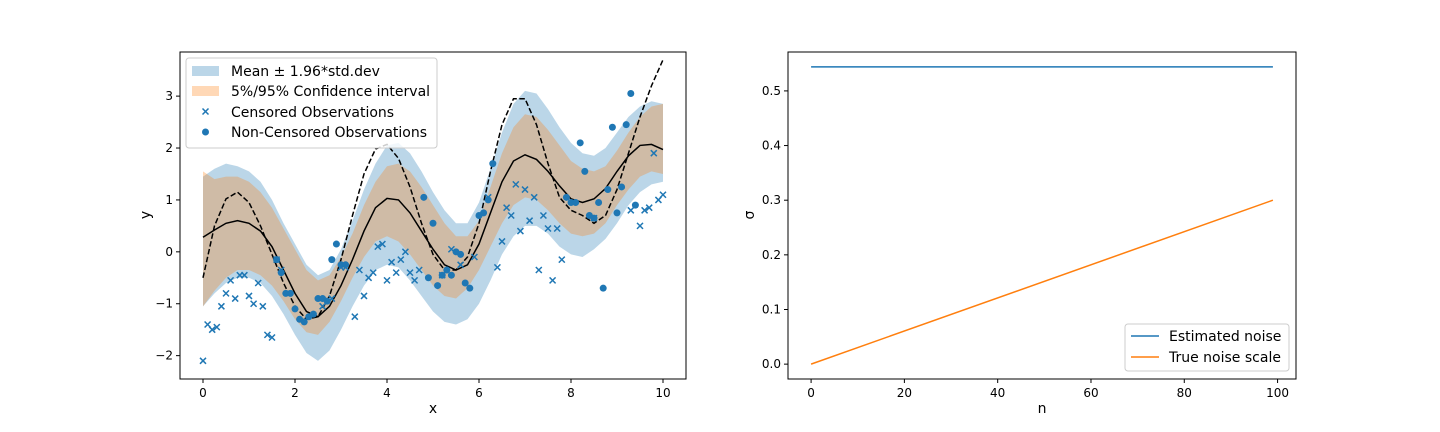  I want to click on legend-label-mean-std: Mean ± 1.96*std.dev, so click(305, 72).